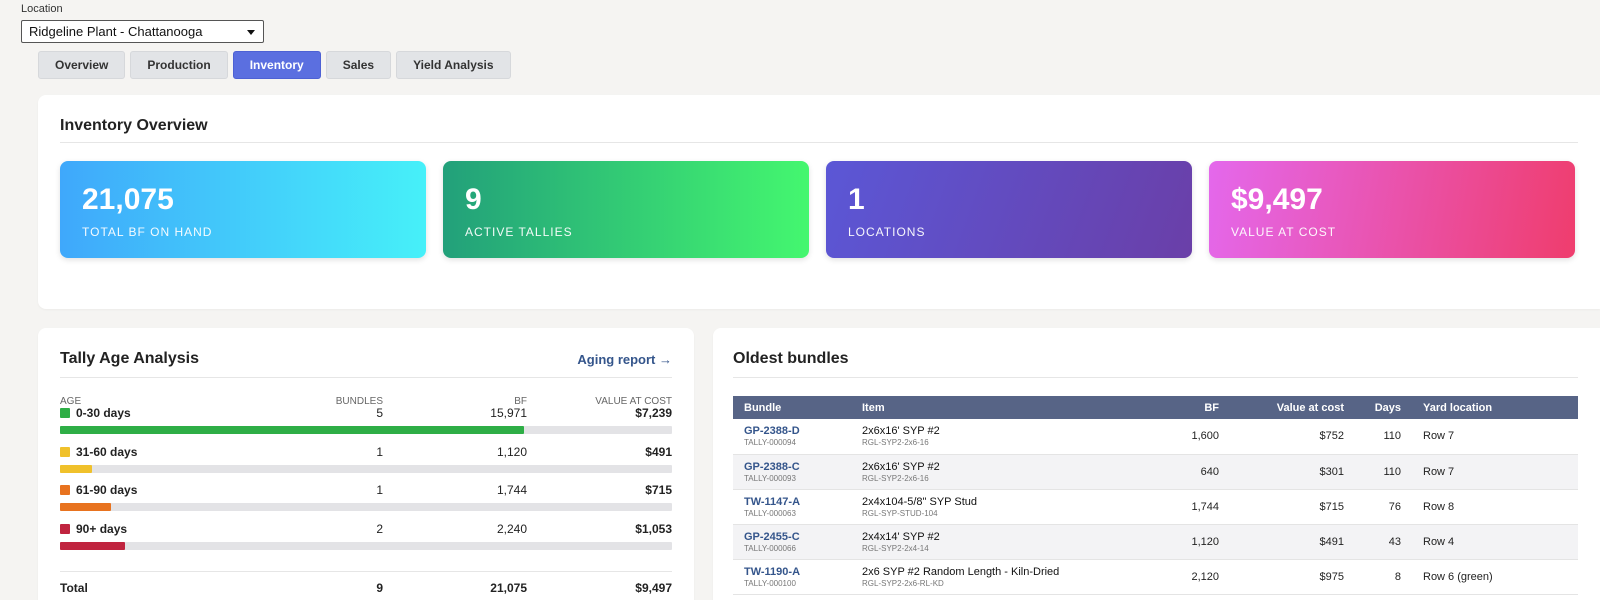 This screenshot has width=1600, height=600. I want to click on tally-age: 0-30 days, so click(95, 413).